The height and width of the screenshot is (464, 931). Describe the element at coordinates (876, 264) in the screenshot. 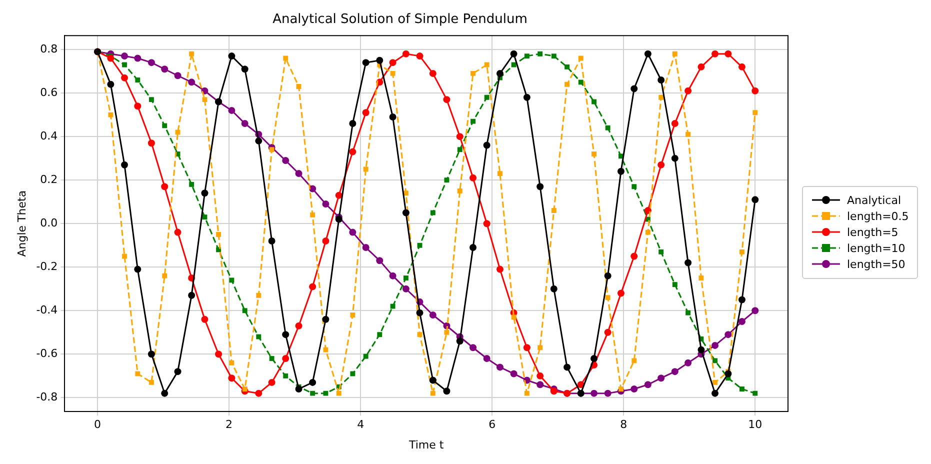

I see `legend-label: length=50` at that location.